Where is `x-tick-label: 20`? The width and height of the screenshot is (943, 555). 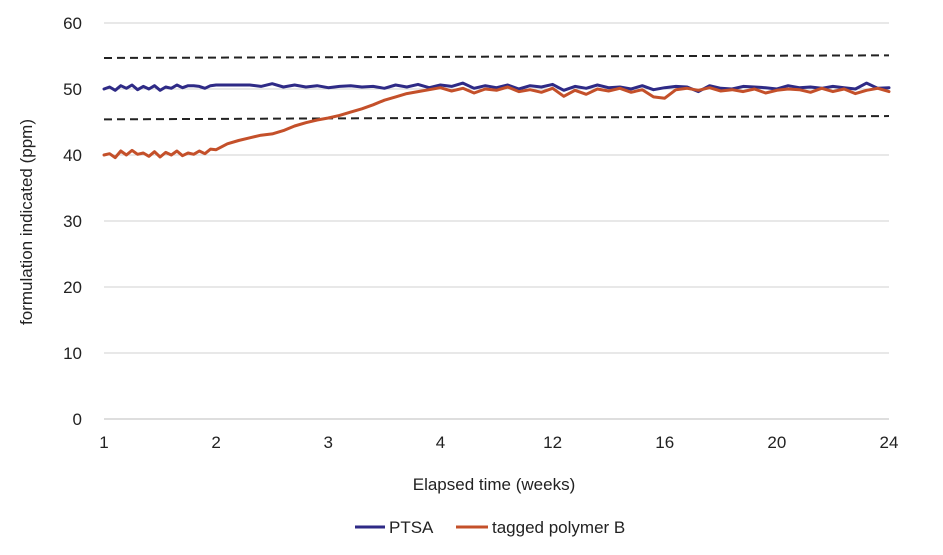 x-tick-label: 20 is located at coordinates (776, 442).